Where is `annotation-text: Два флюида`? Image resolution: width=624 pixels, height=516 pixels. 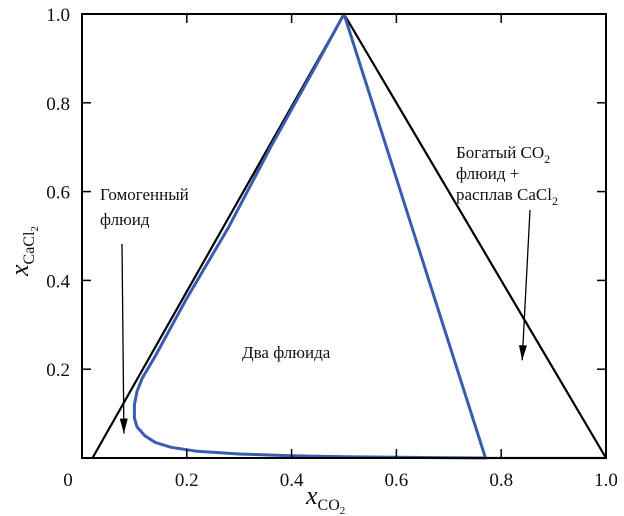 annotation-text: Два флюида is located at coordinates (286, 352).